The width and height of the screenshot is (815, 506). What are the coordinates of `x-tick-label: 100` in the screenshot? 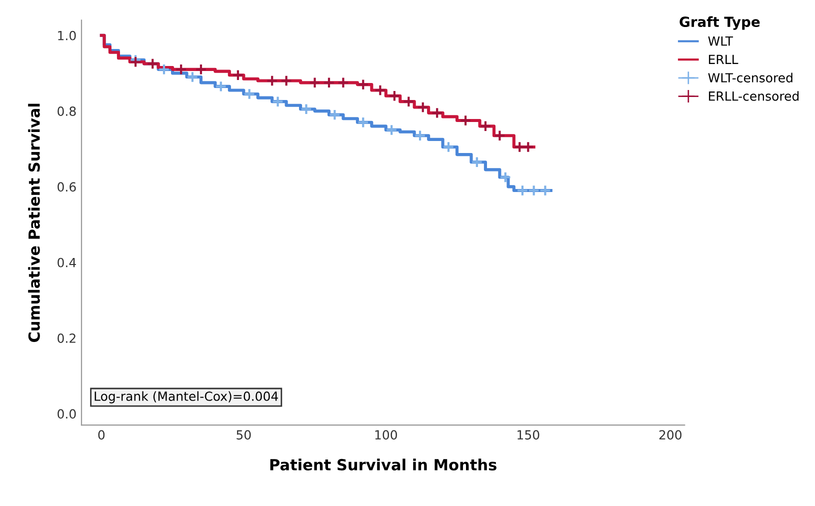 It's located at (386, 435).